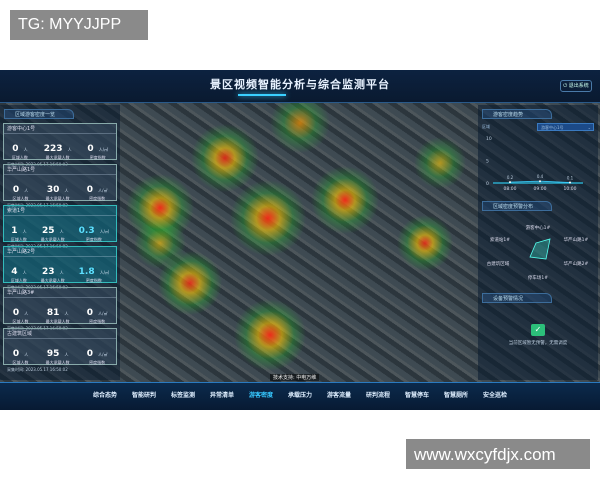  Describe the element at coordinates (455, 395) in the screenshot. I see `nav-tab: 智慧厕所` at that location.